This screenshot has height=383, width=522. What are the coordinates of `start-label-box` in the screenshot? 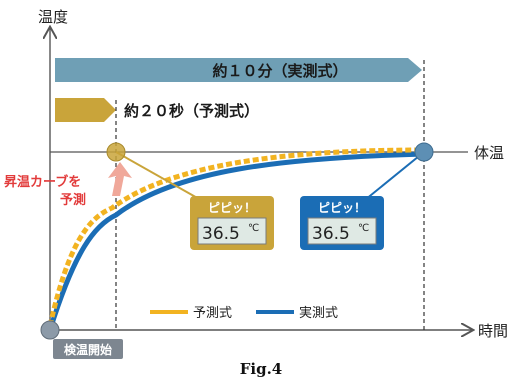 It's located at (88, 349).